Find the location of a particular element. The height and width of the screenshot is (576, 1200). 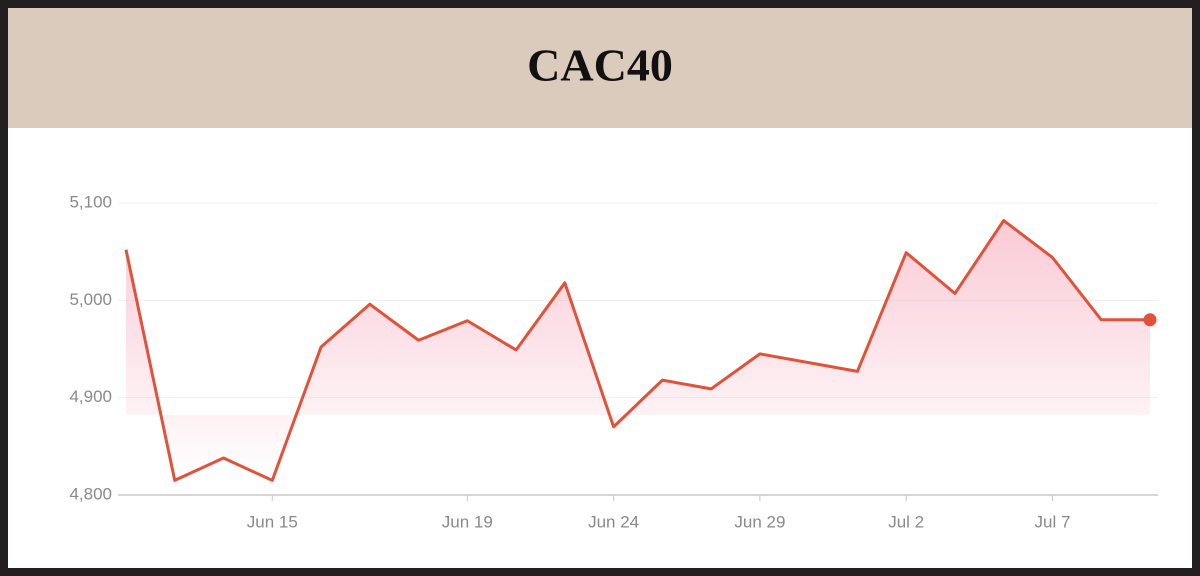

y-tick-label: 4,900 is located at coordinates (90, 396).